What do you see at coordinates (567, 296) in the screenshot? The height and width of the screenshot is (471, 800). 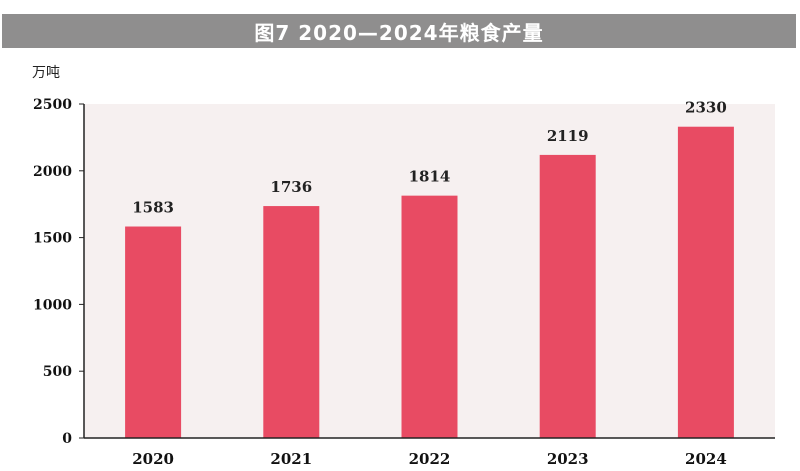 I see `bar-2023` at bounding box center [567, 296].